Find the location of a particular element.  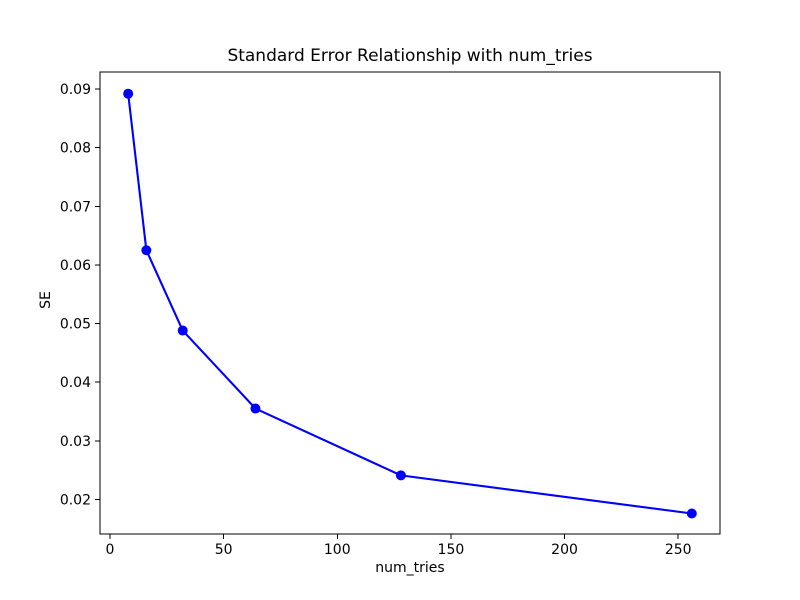

y-tick-label: 0.02 is located at coordinates (75, 500).